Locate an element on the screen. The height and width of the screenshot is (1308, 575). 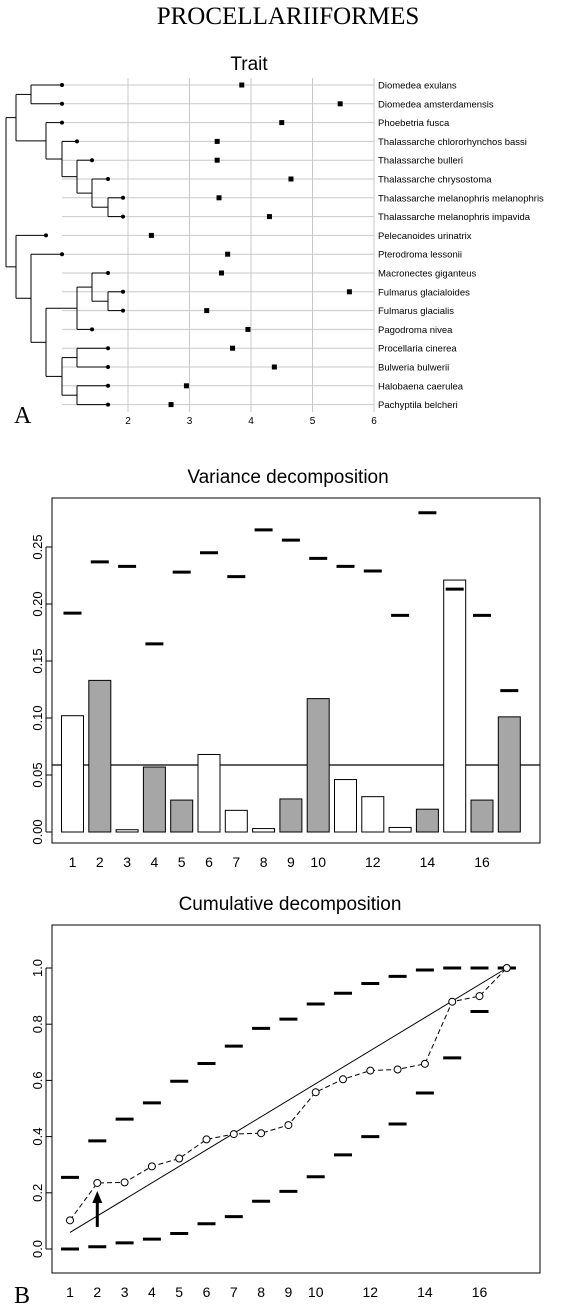
cumulative-x-tick-label: 14 is located at coordinates (425, 1292).